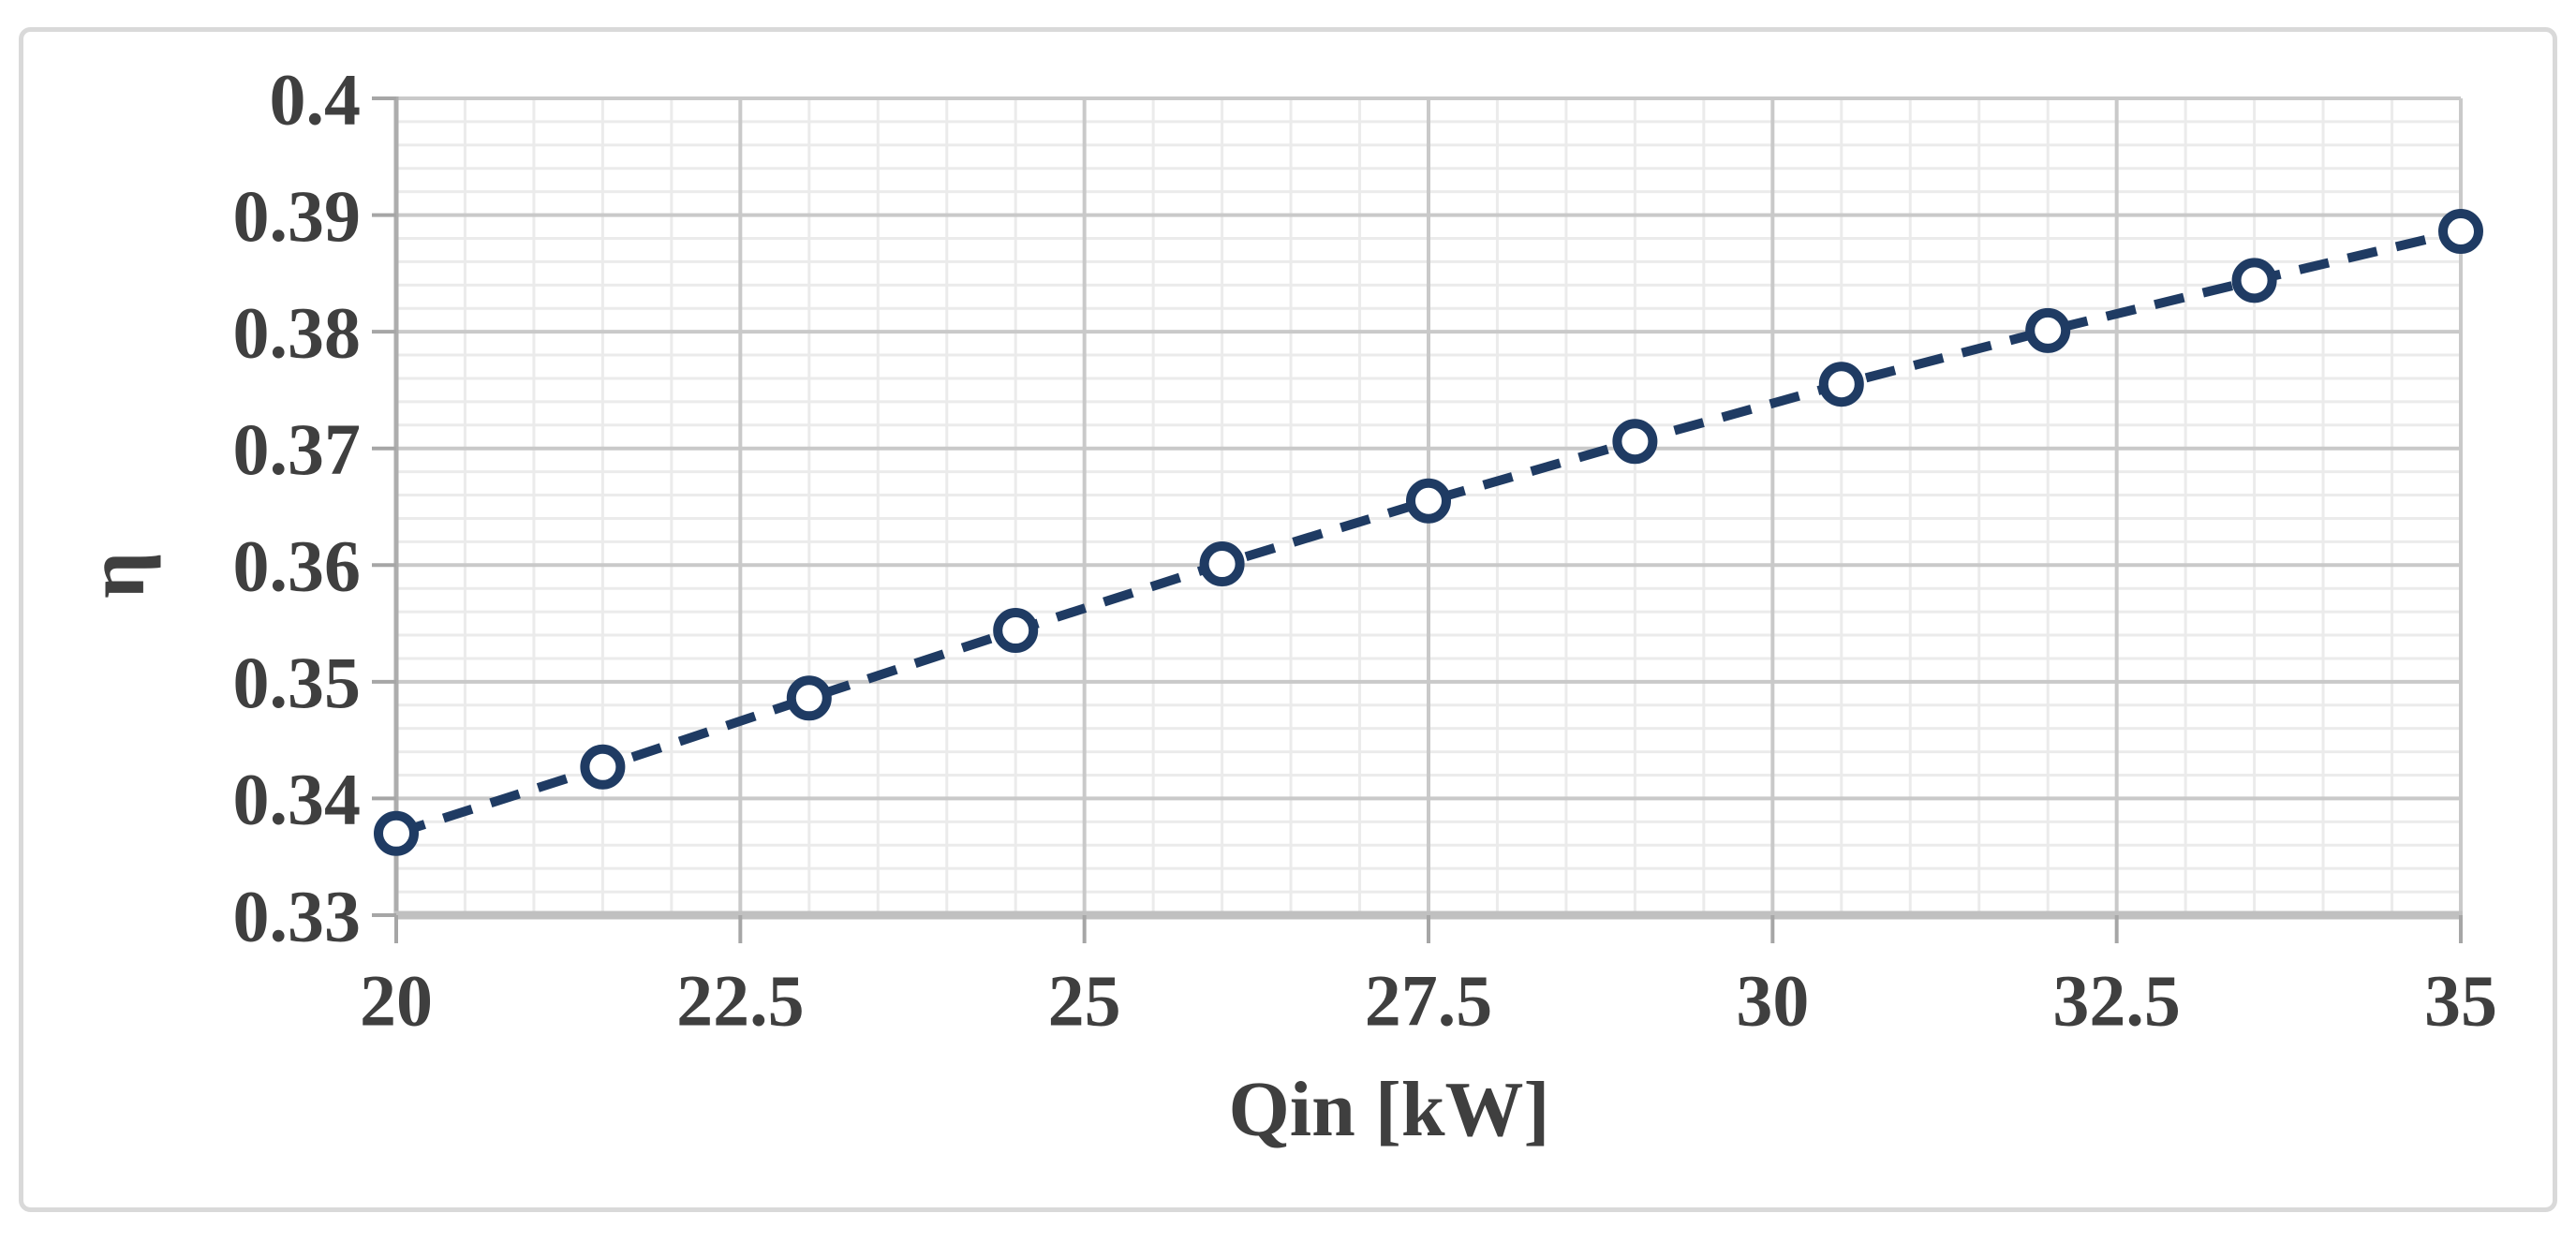 This screenshot has height=1243, width=2576. I want to click on y-axis-title: η, so click(117, 576).